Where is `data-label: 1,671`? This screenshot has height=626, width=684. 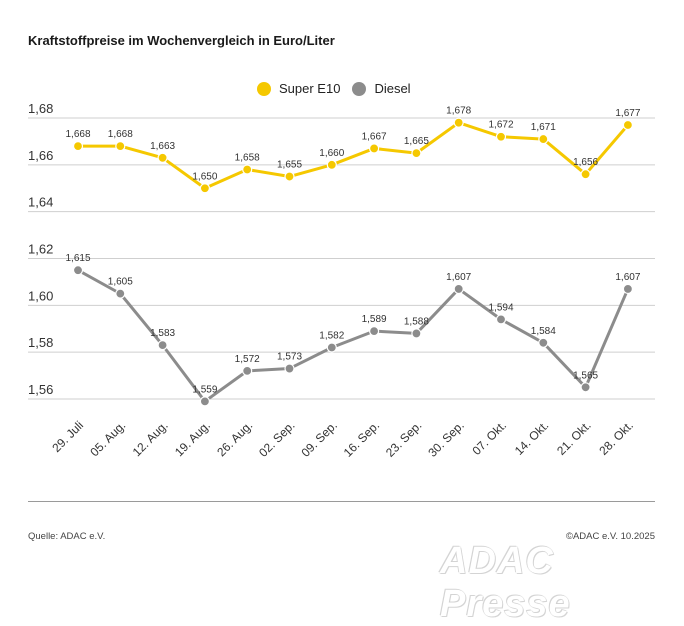
data-label: 1,671 is located at coordinates (543, 127).